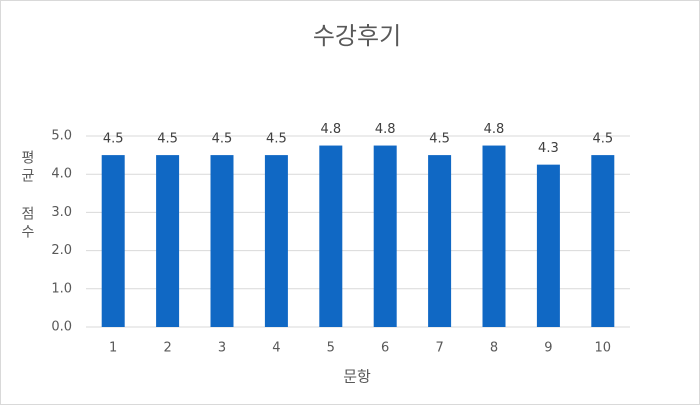 The width and height of the screenshot is (700, 405). Describe the element at coordinates (61, 288) in the screenshot. I see `y-tick-label: 1.0` at that location.